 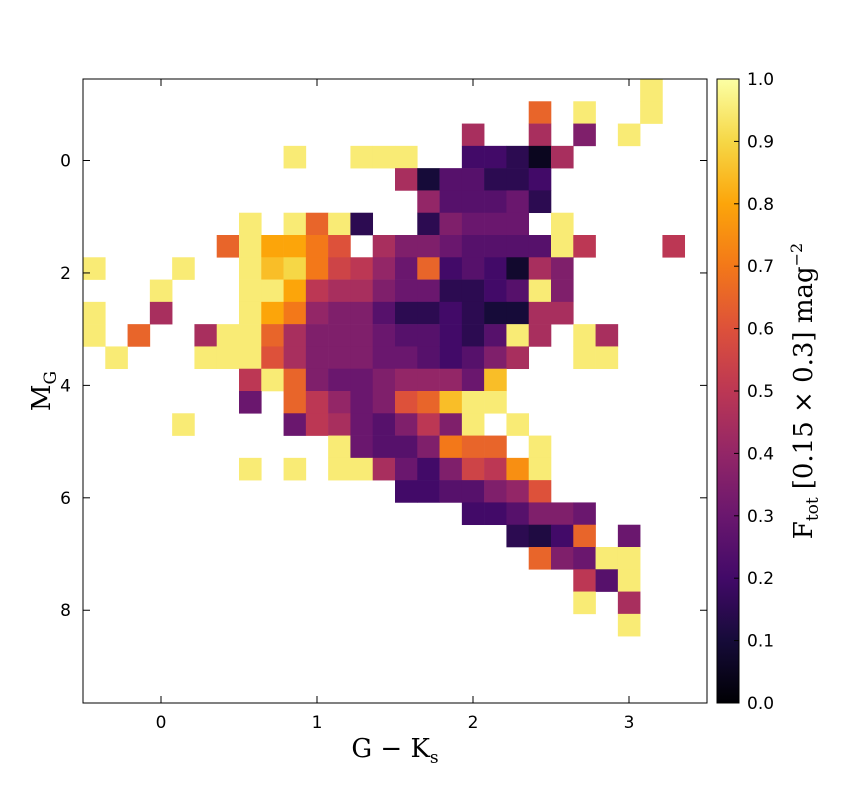 I want to click on x-tick-label: 1, so click(x=317, y=723).